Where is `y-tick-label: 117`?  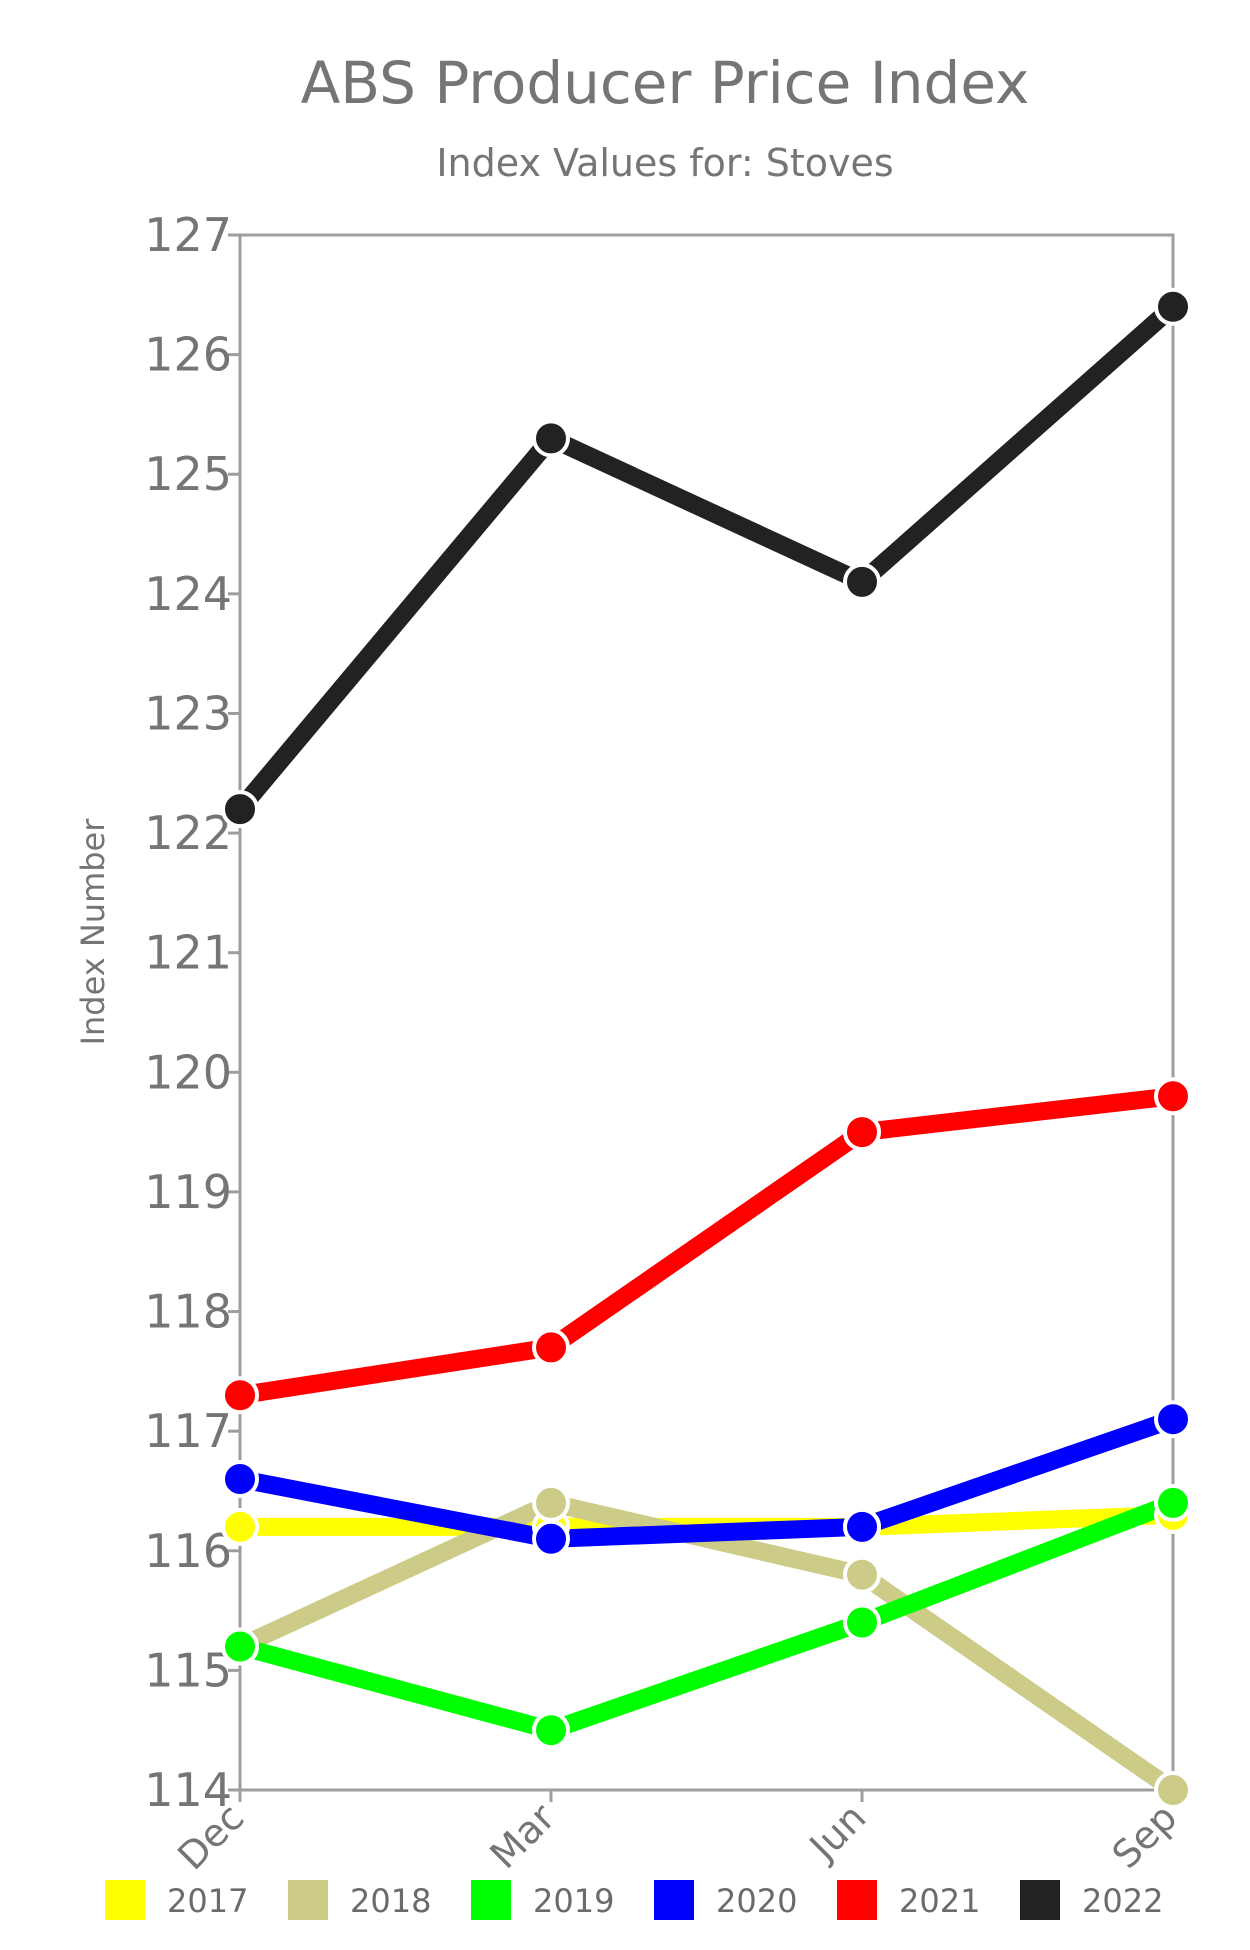
y-tick-label: 117 is located at coordinates (188, 1431).